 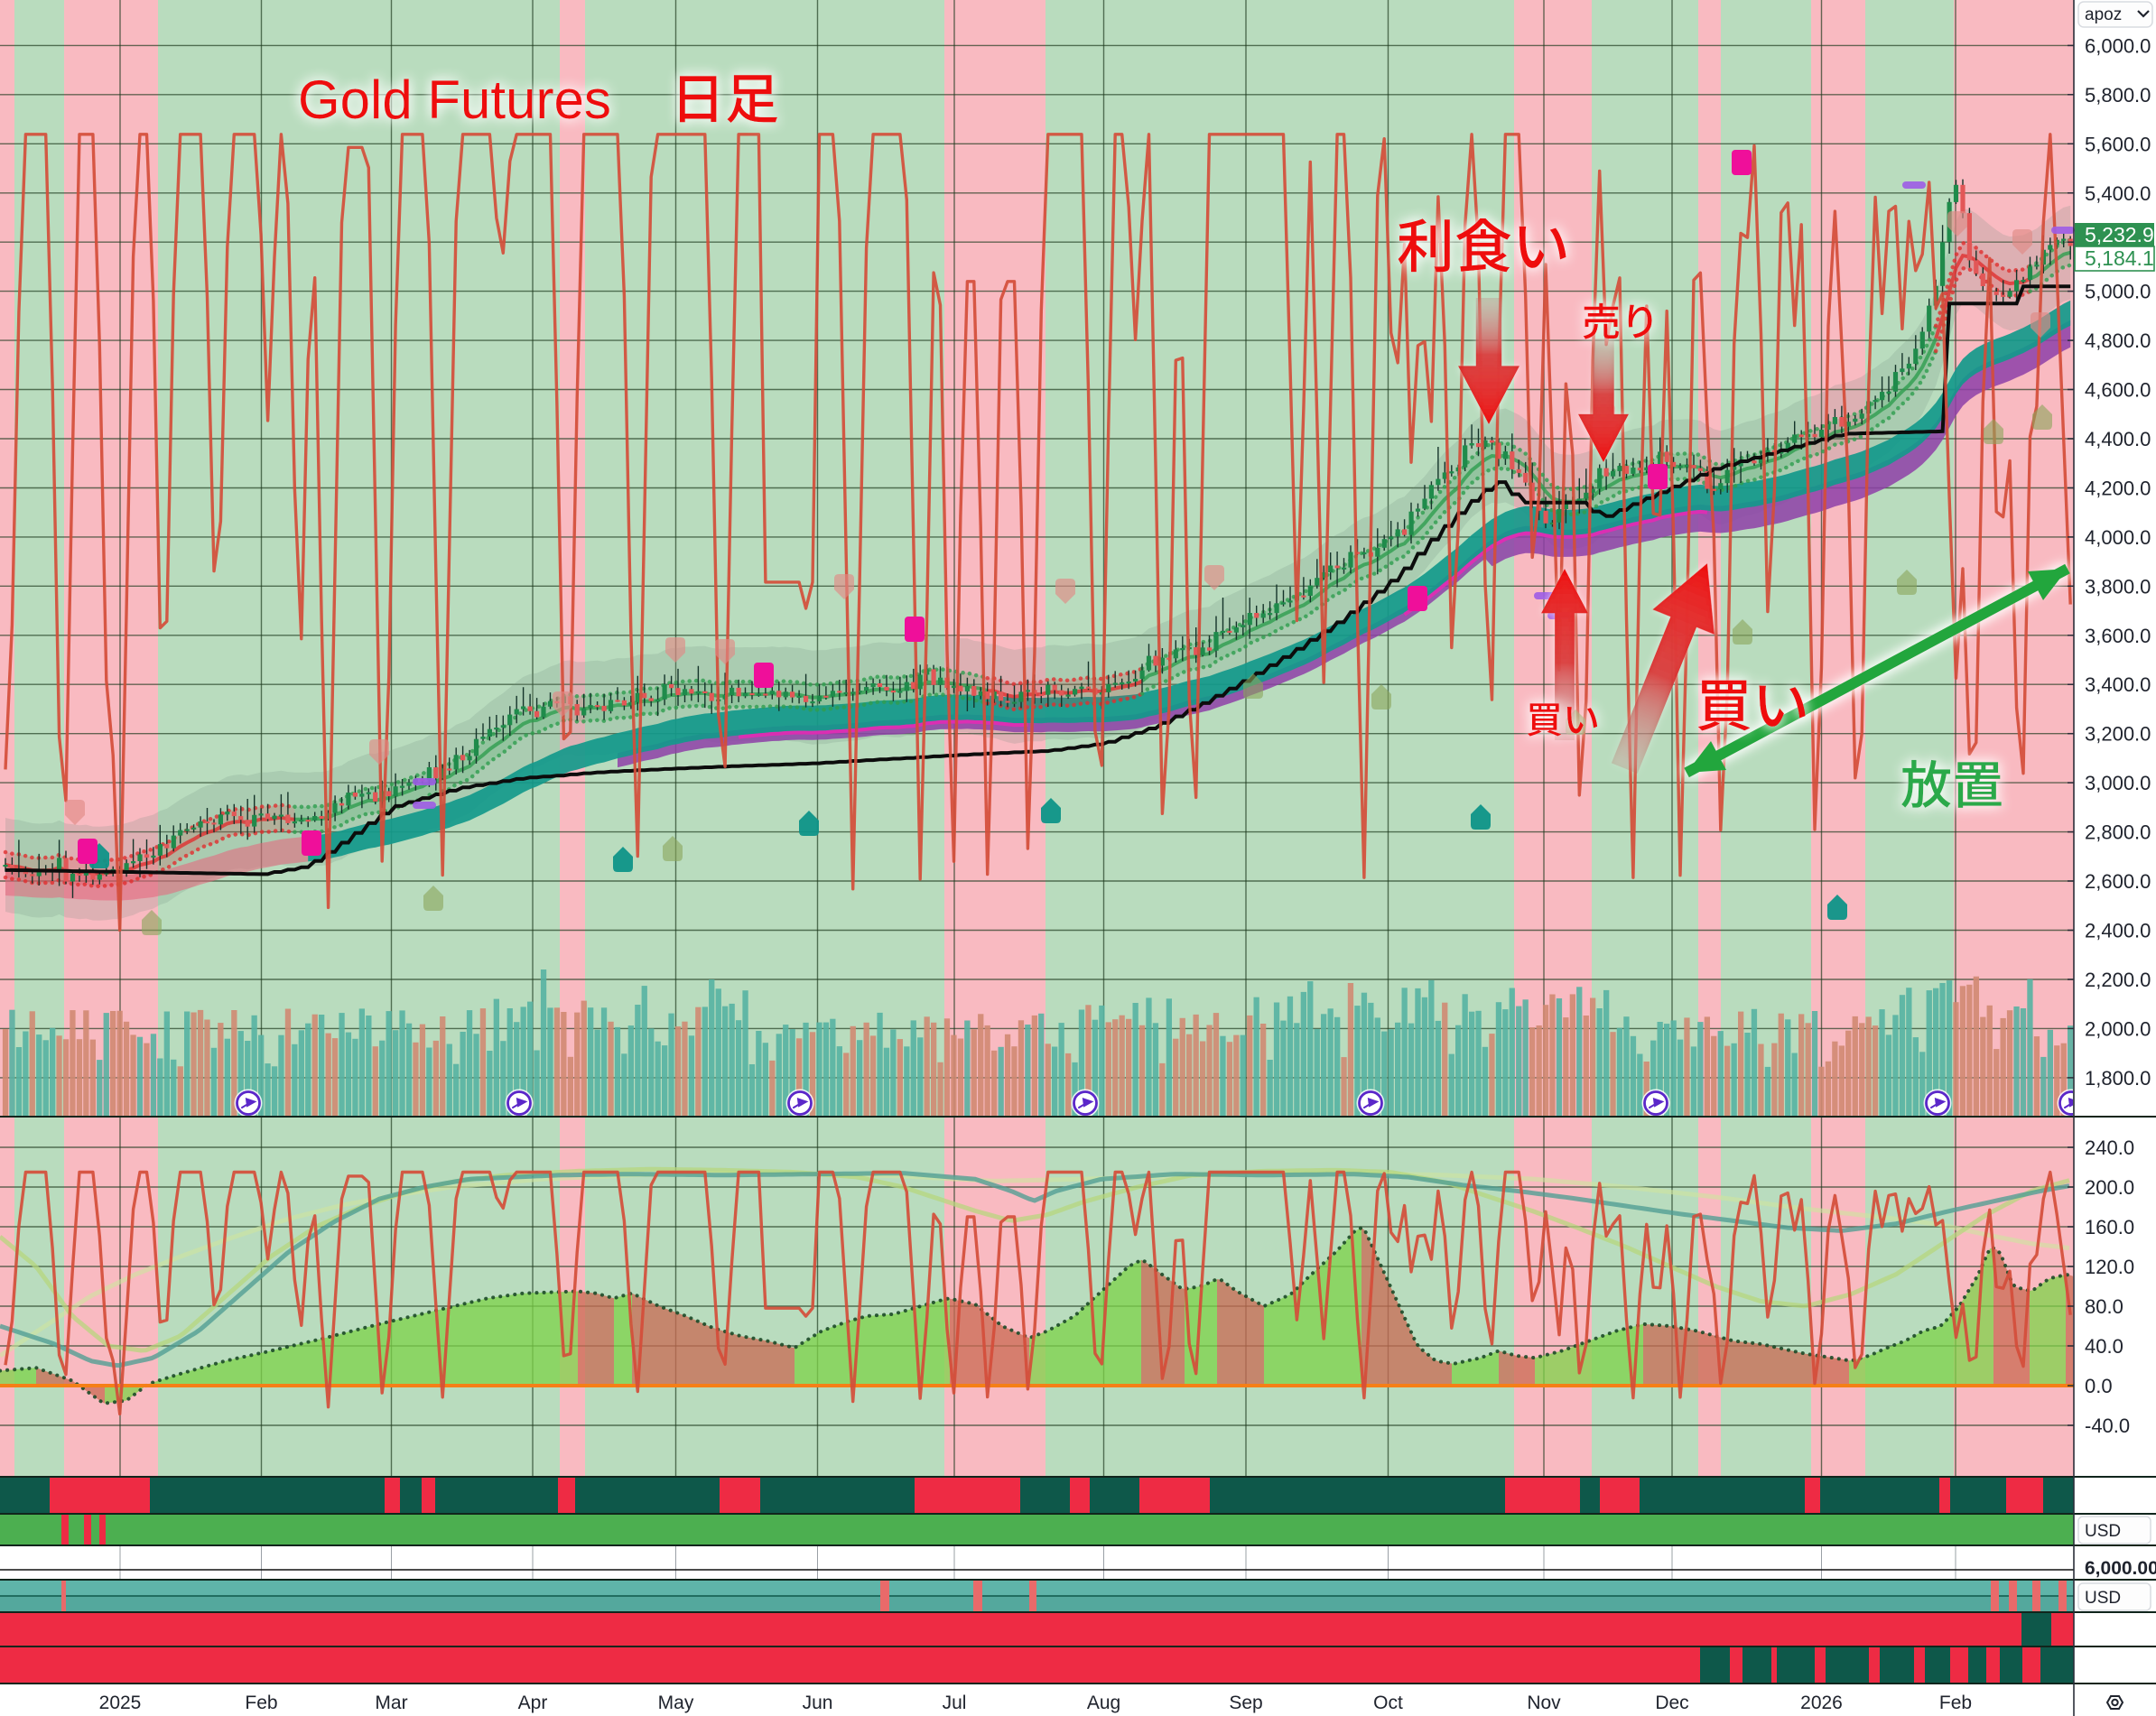 I want to click on svg-text: 5,184.1, so click(x=2119, y=258).